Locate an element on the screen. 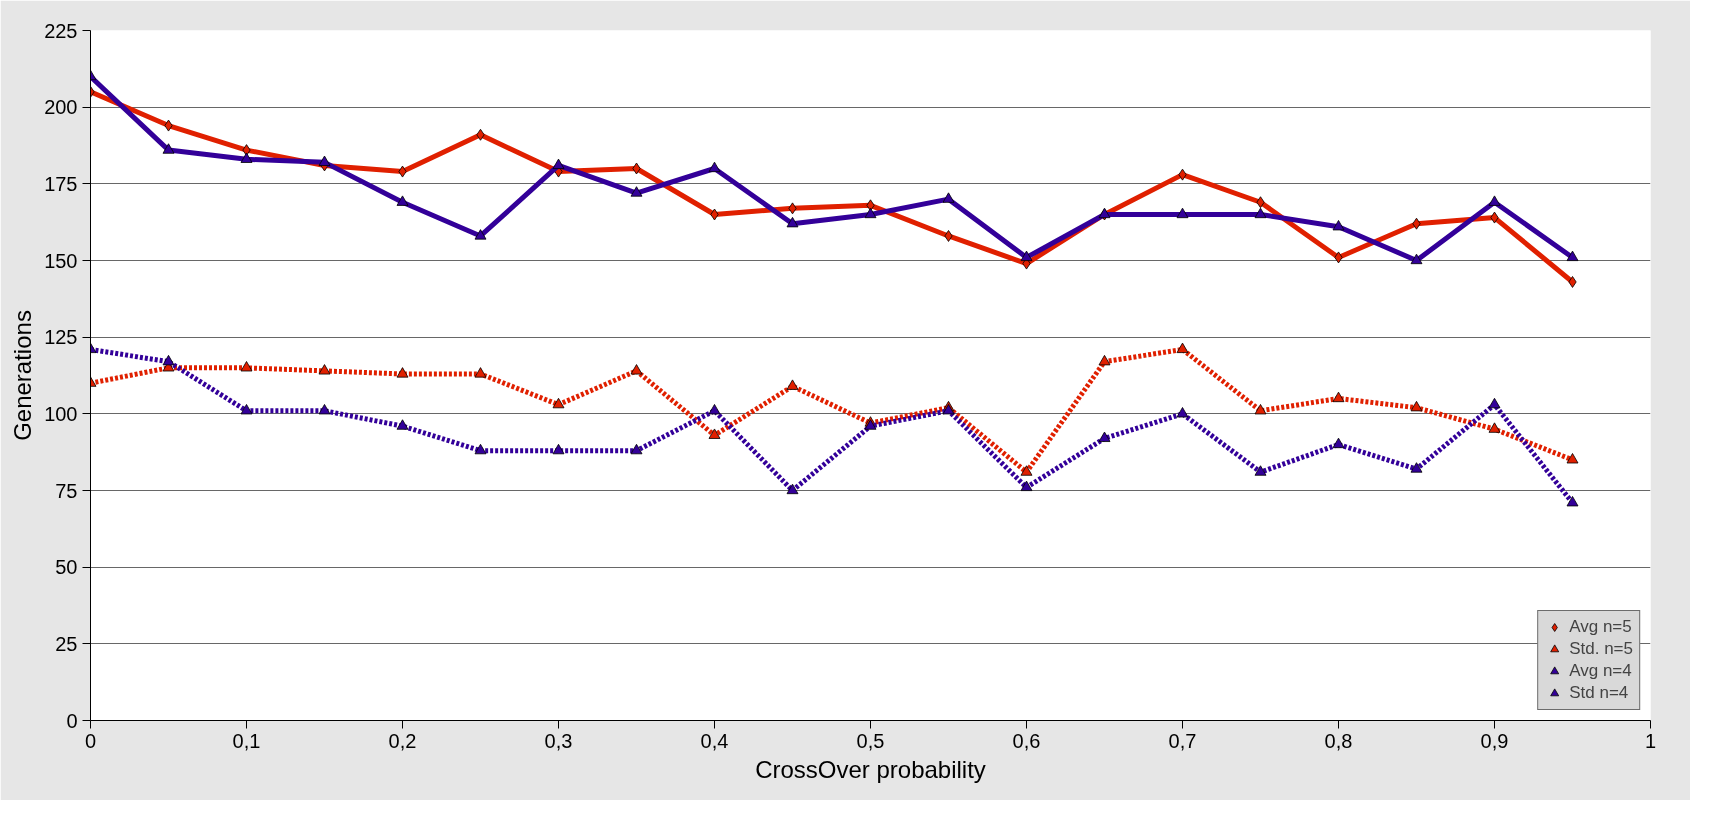  y-axis-title: Generations is located at coordinates (23, 375).